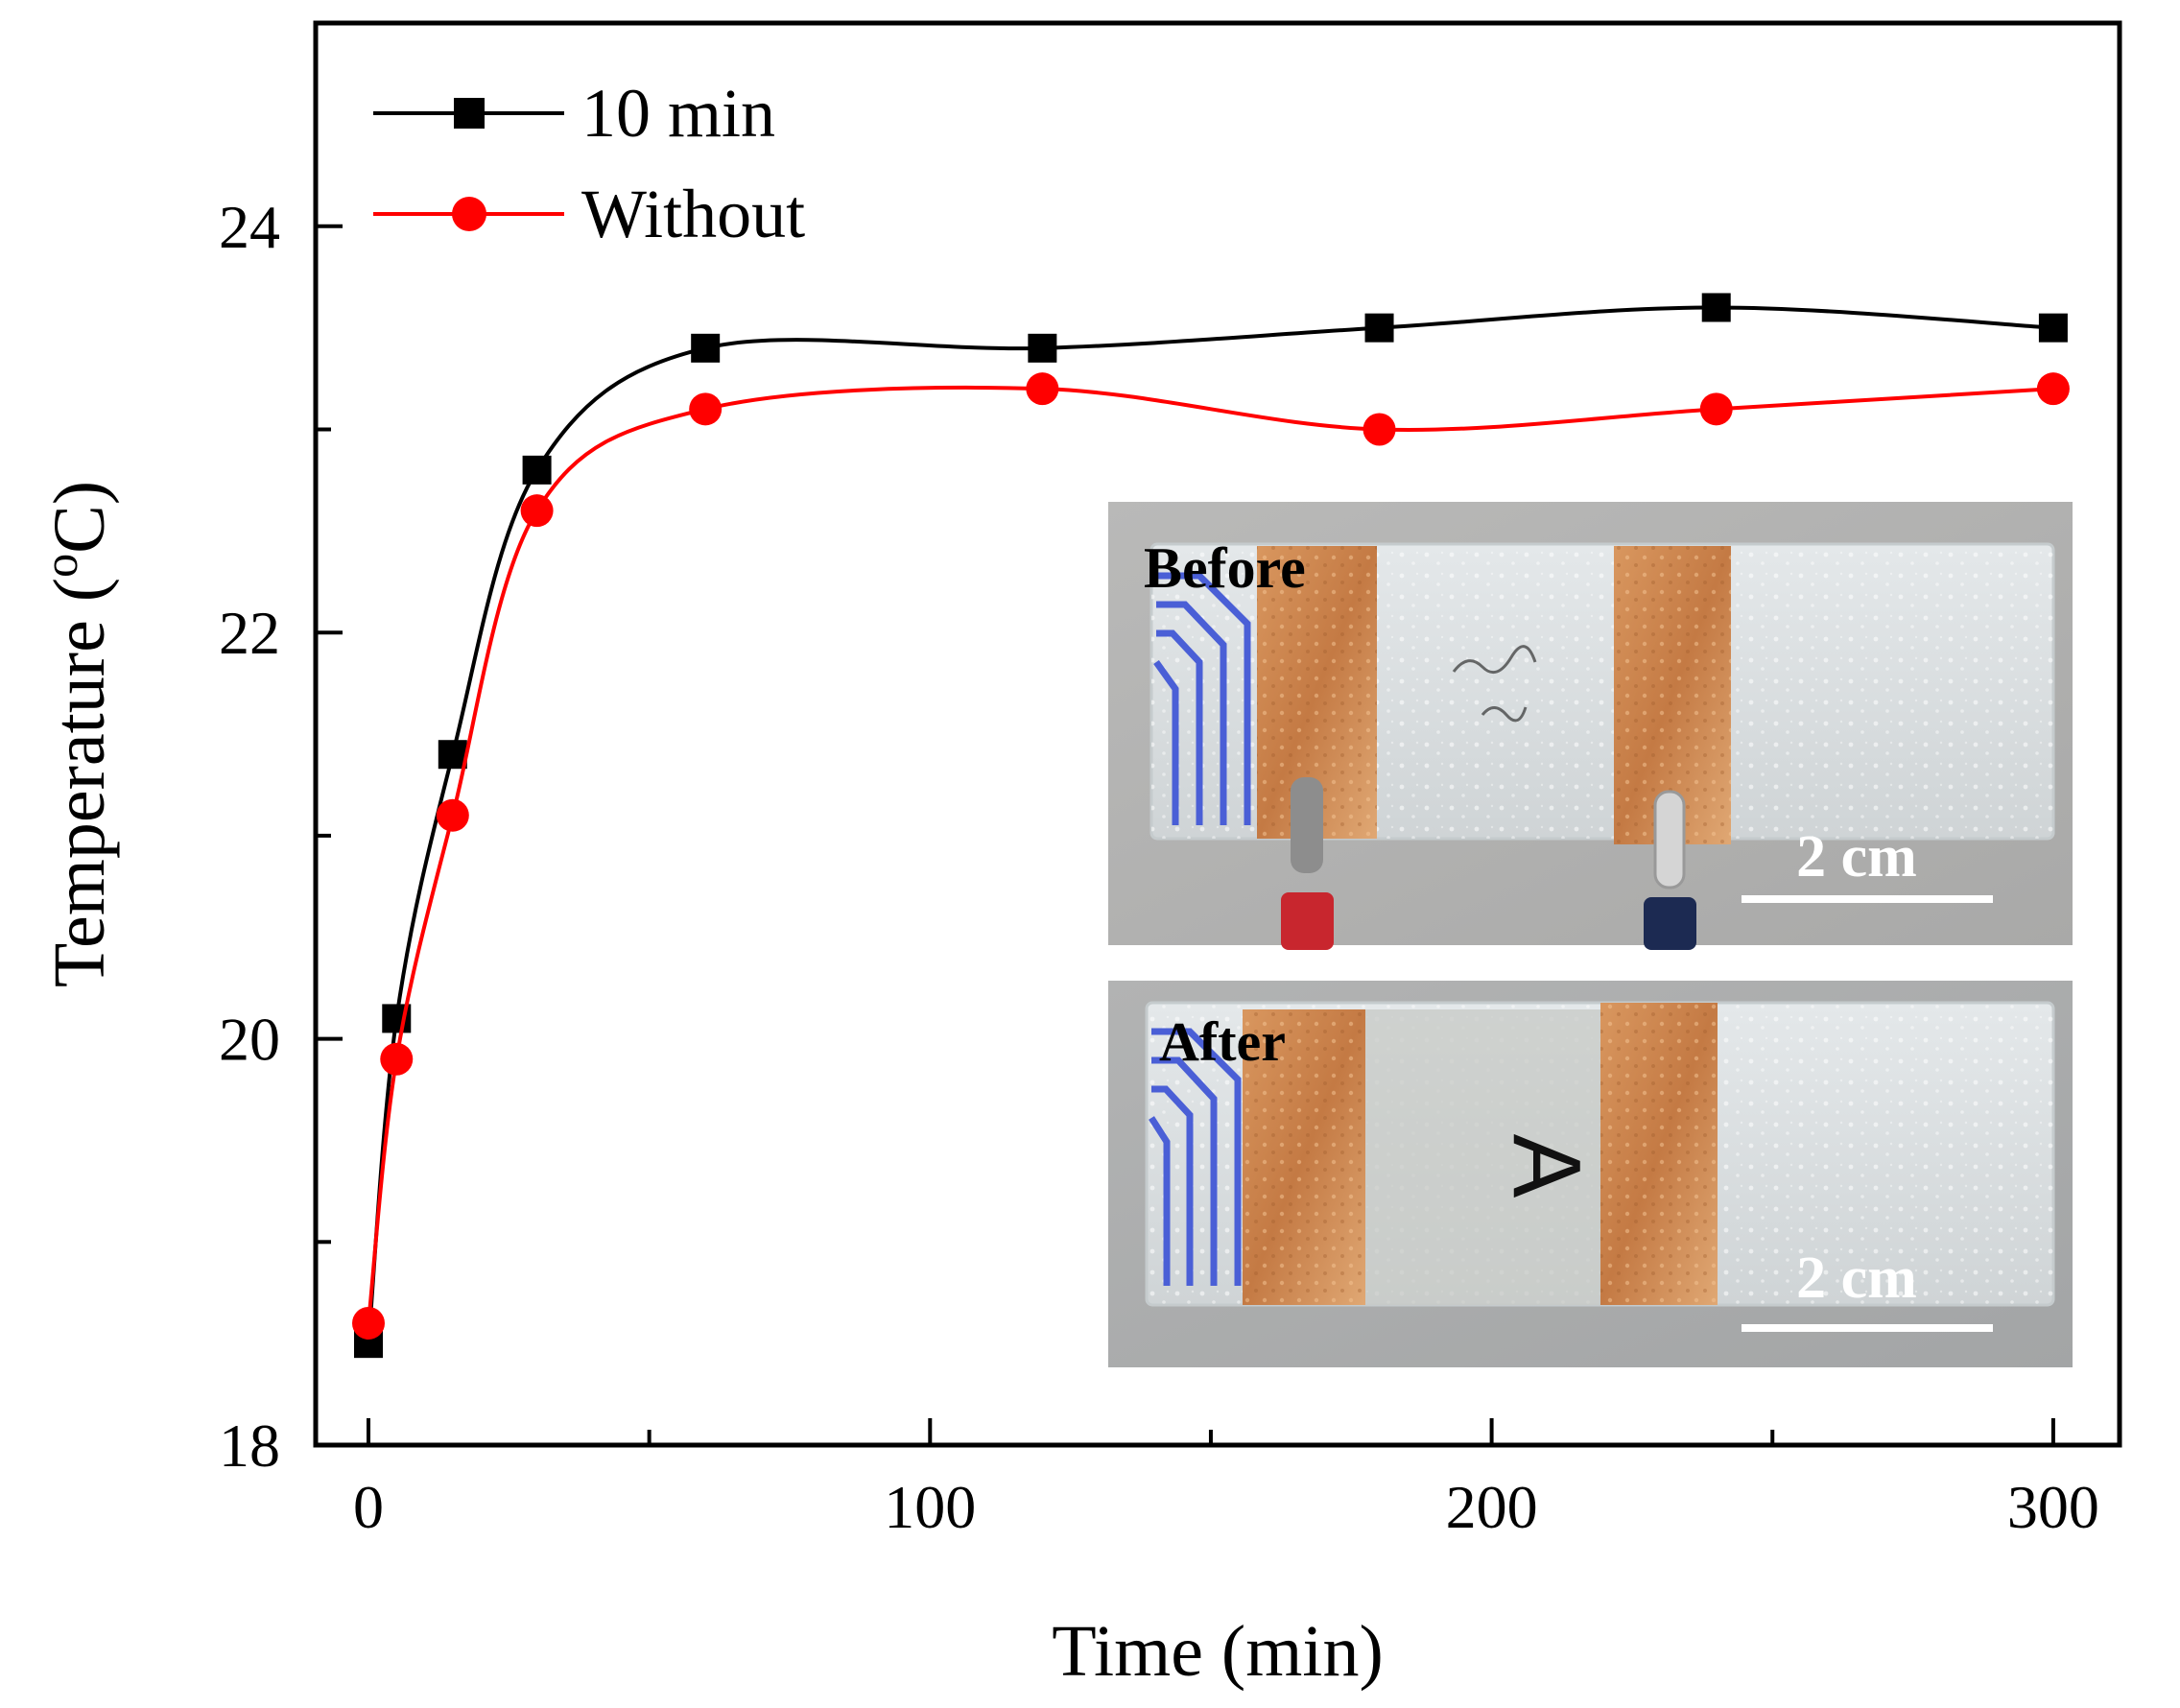 Image resolution: width=2180 pixels, height=1708 pixels. What do you see at coordinates (1867, 1328) in the screenshot?
I see `inset-after-scale-bar` at bounding box center [1867, 1328].